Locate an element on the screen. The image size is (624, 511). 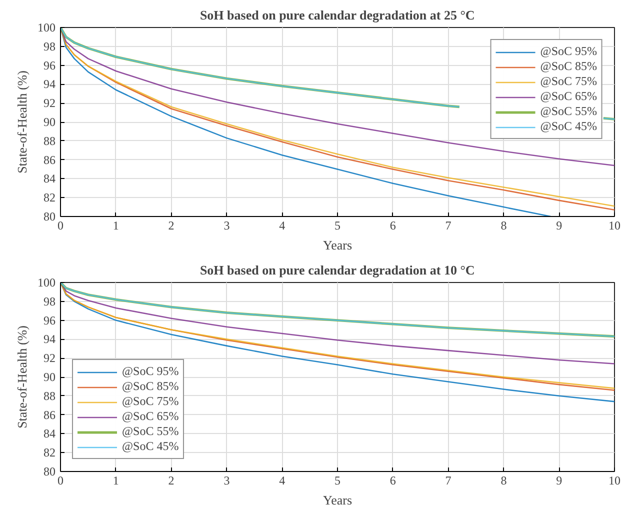
chart-title: SoH based on pure calendar degradation at 25 °C is located at coordinates (337, 15).